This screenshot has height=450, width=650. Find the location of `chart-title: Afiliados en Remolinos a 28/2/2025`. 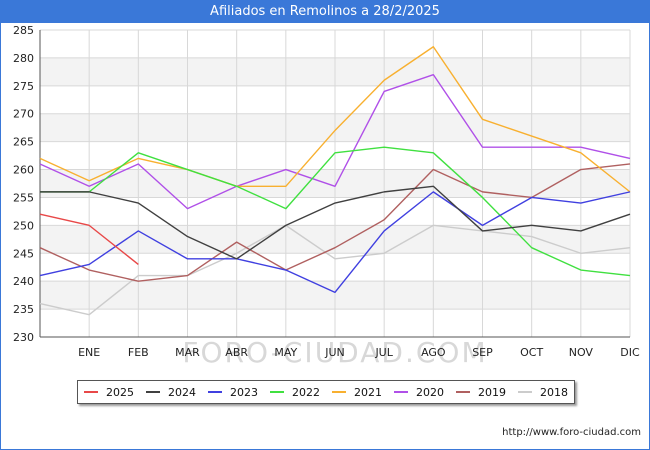

chart-title: Afiliados en Remolinos a 28/2/2025 is located at coordinates (325, 11).